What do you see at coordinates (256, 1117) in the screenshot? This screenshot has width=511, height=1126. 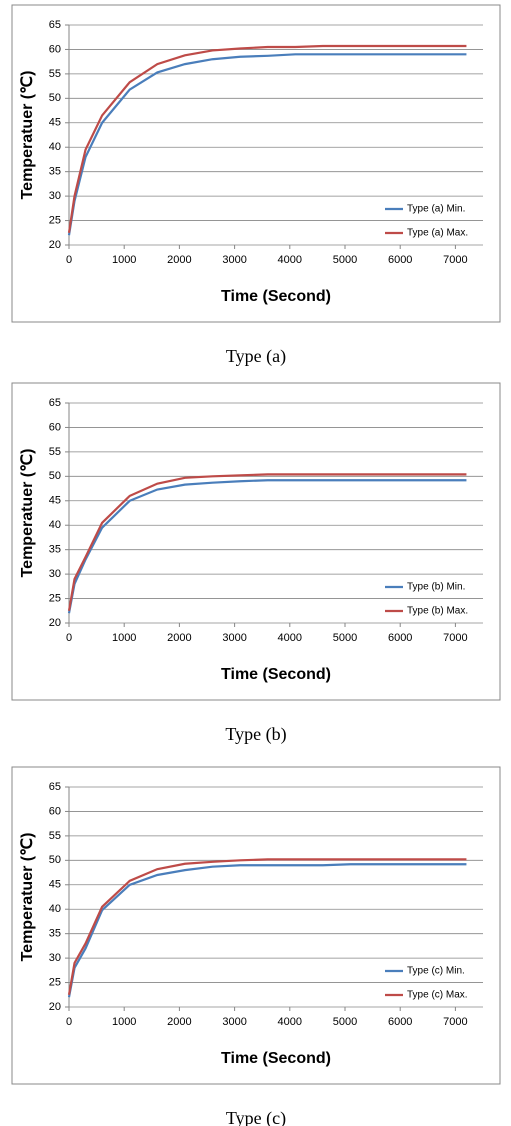 I see `caption: Type (c)` at bounding box center [256, 1117].